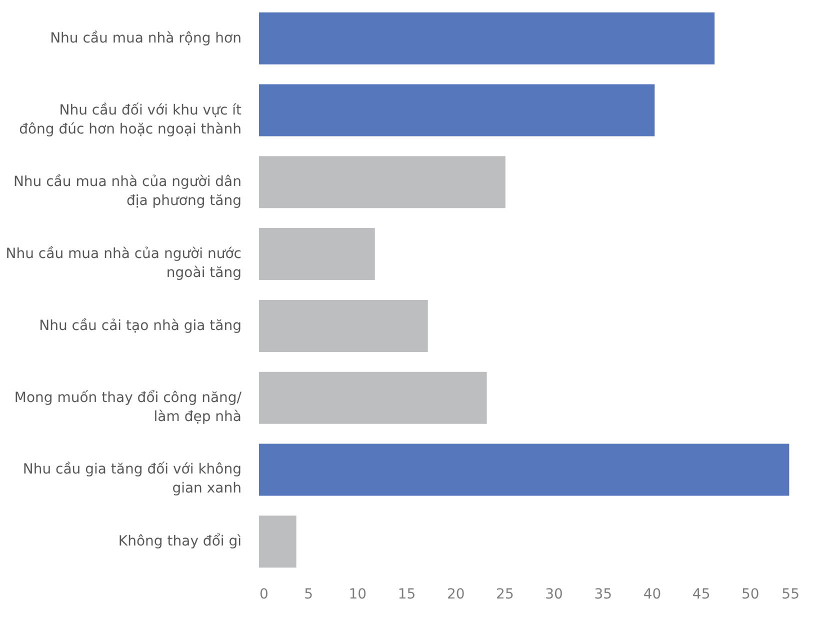 The width and height of the screenshot is (839, 622). I want to click on y-tick-label: Nhu cầu mua nhà rộng hơn, so click(146, 38).